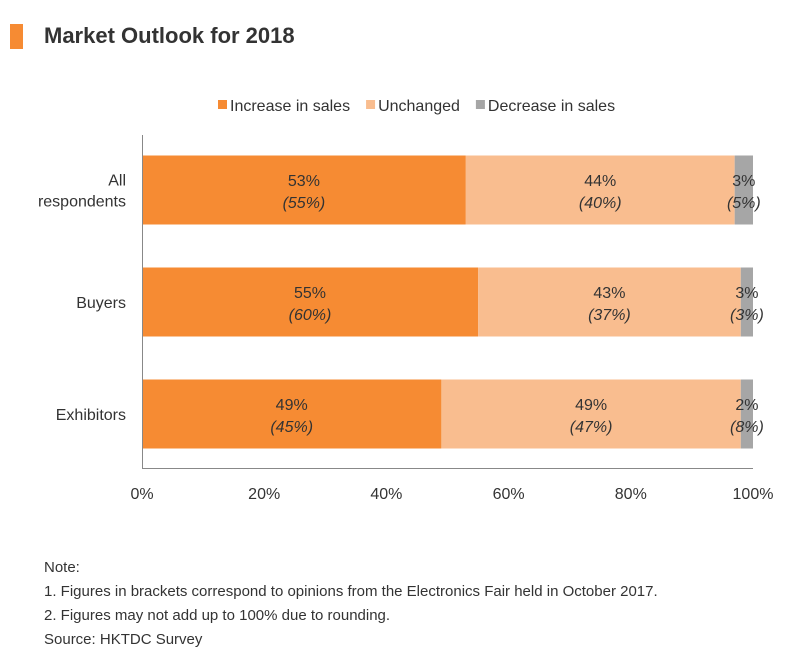 The width and height of the screenshot is (797, 669). What do you see at coordinates (264, 494) in the screenshot?
I see `x-tick-label-1: 20%` at bounding box center [264, 494].